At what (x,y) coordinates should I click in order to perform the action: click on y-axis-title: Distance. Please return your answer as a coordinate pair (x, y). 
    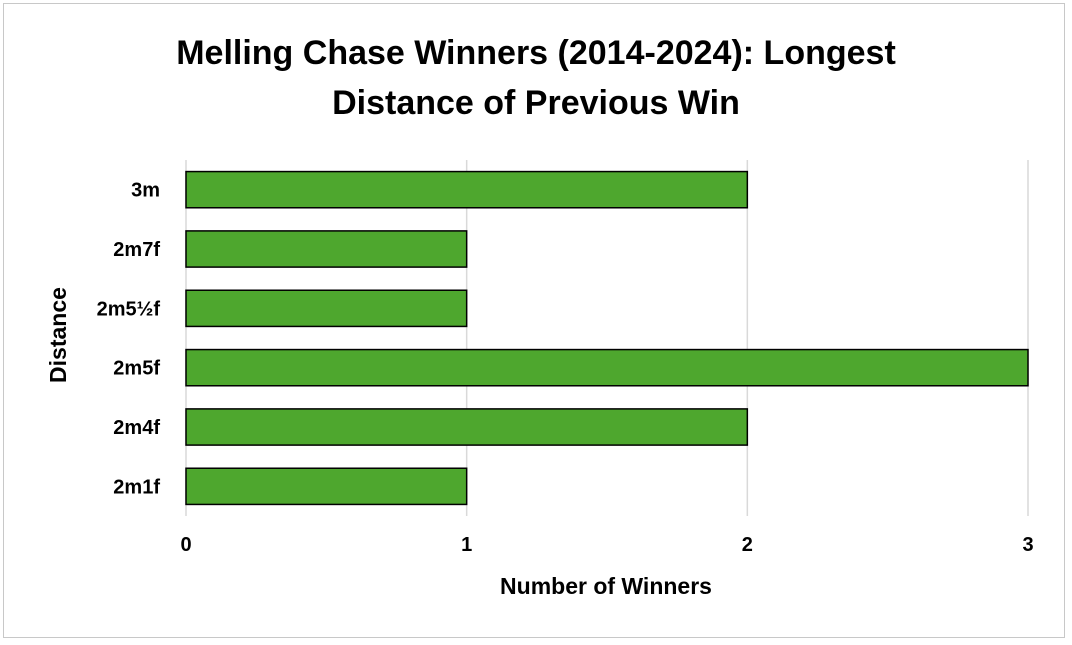
    Looking at the image, I should click on (58, 335).